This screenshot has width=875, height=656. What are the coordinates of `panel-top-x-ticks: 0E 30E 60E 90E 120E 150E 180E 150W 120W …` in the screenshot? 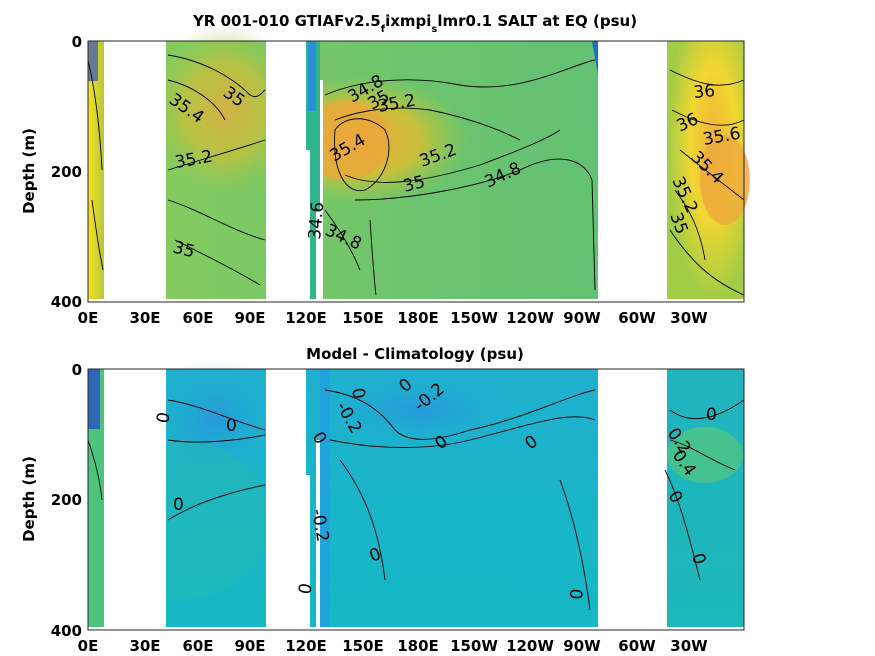 It's located at (393, 318).